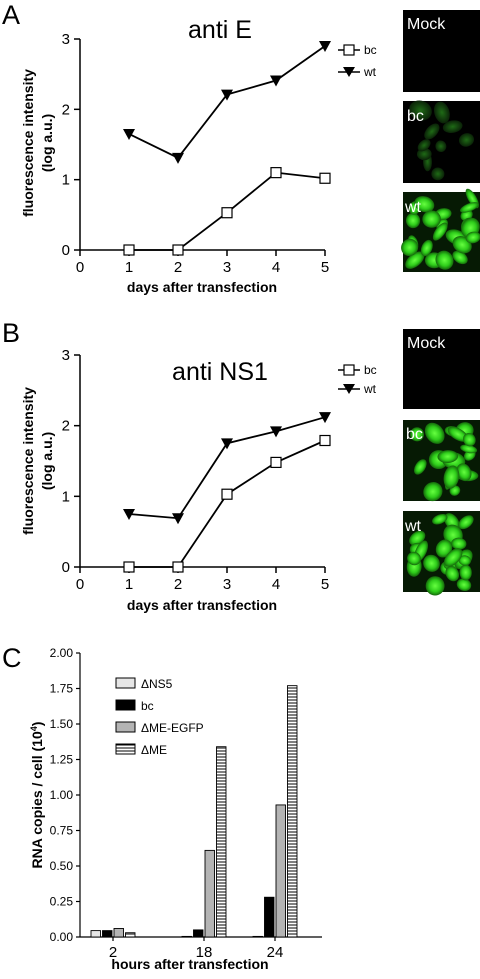 The image size is (480, 979). What do you see at coordinates (220, 372) in the screenshot?
I see `chart-b-title: anti NS1` at bounding box center [220, 372].